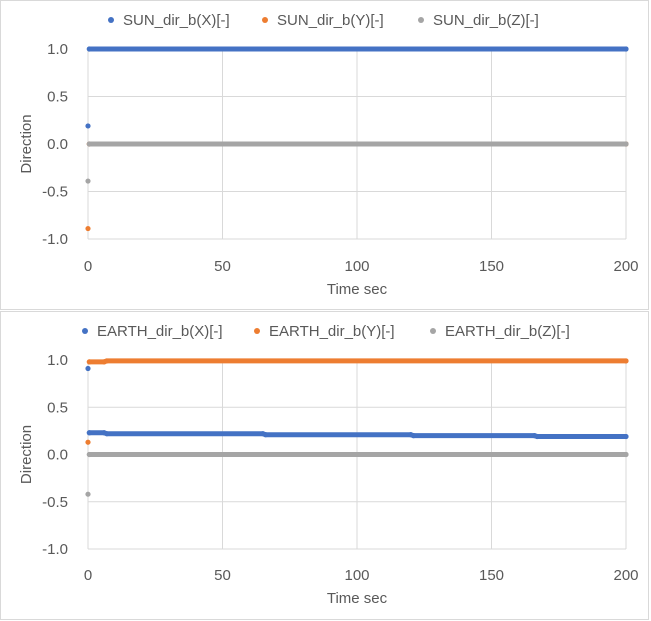  I want to click on legend-entry: EARTH_dir_b(Y)[-], so click(332, 331).